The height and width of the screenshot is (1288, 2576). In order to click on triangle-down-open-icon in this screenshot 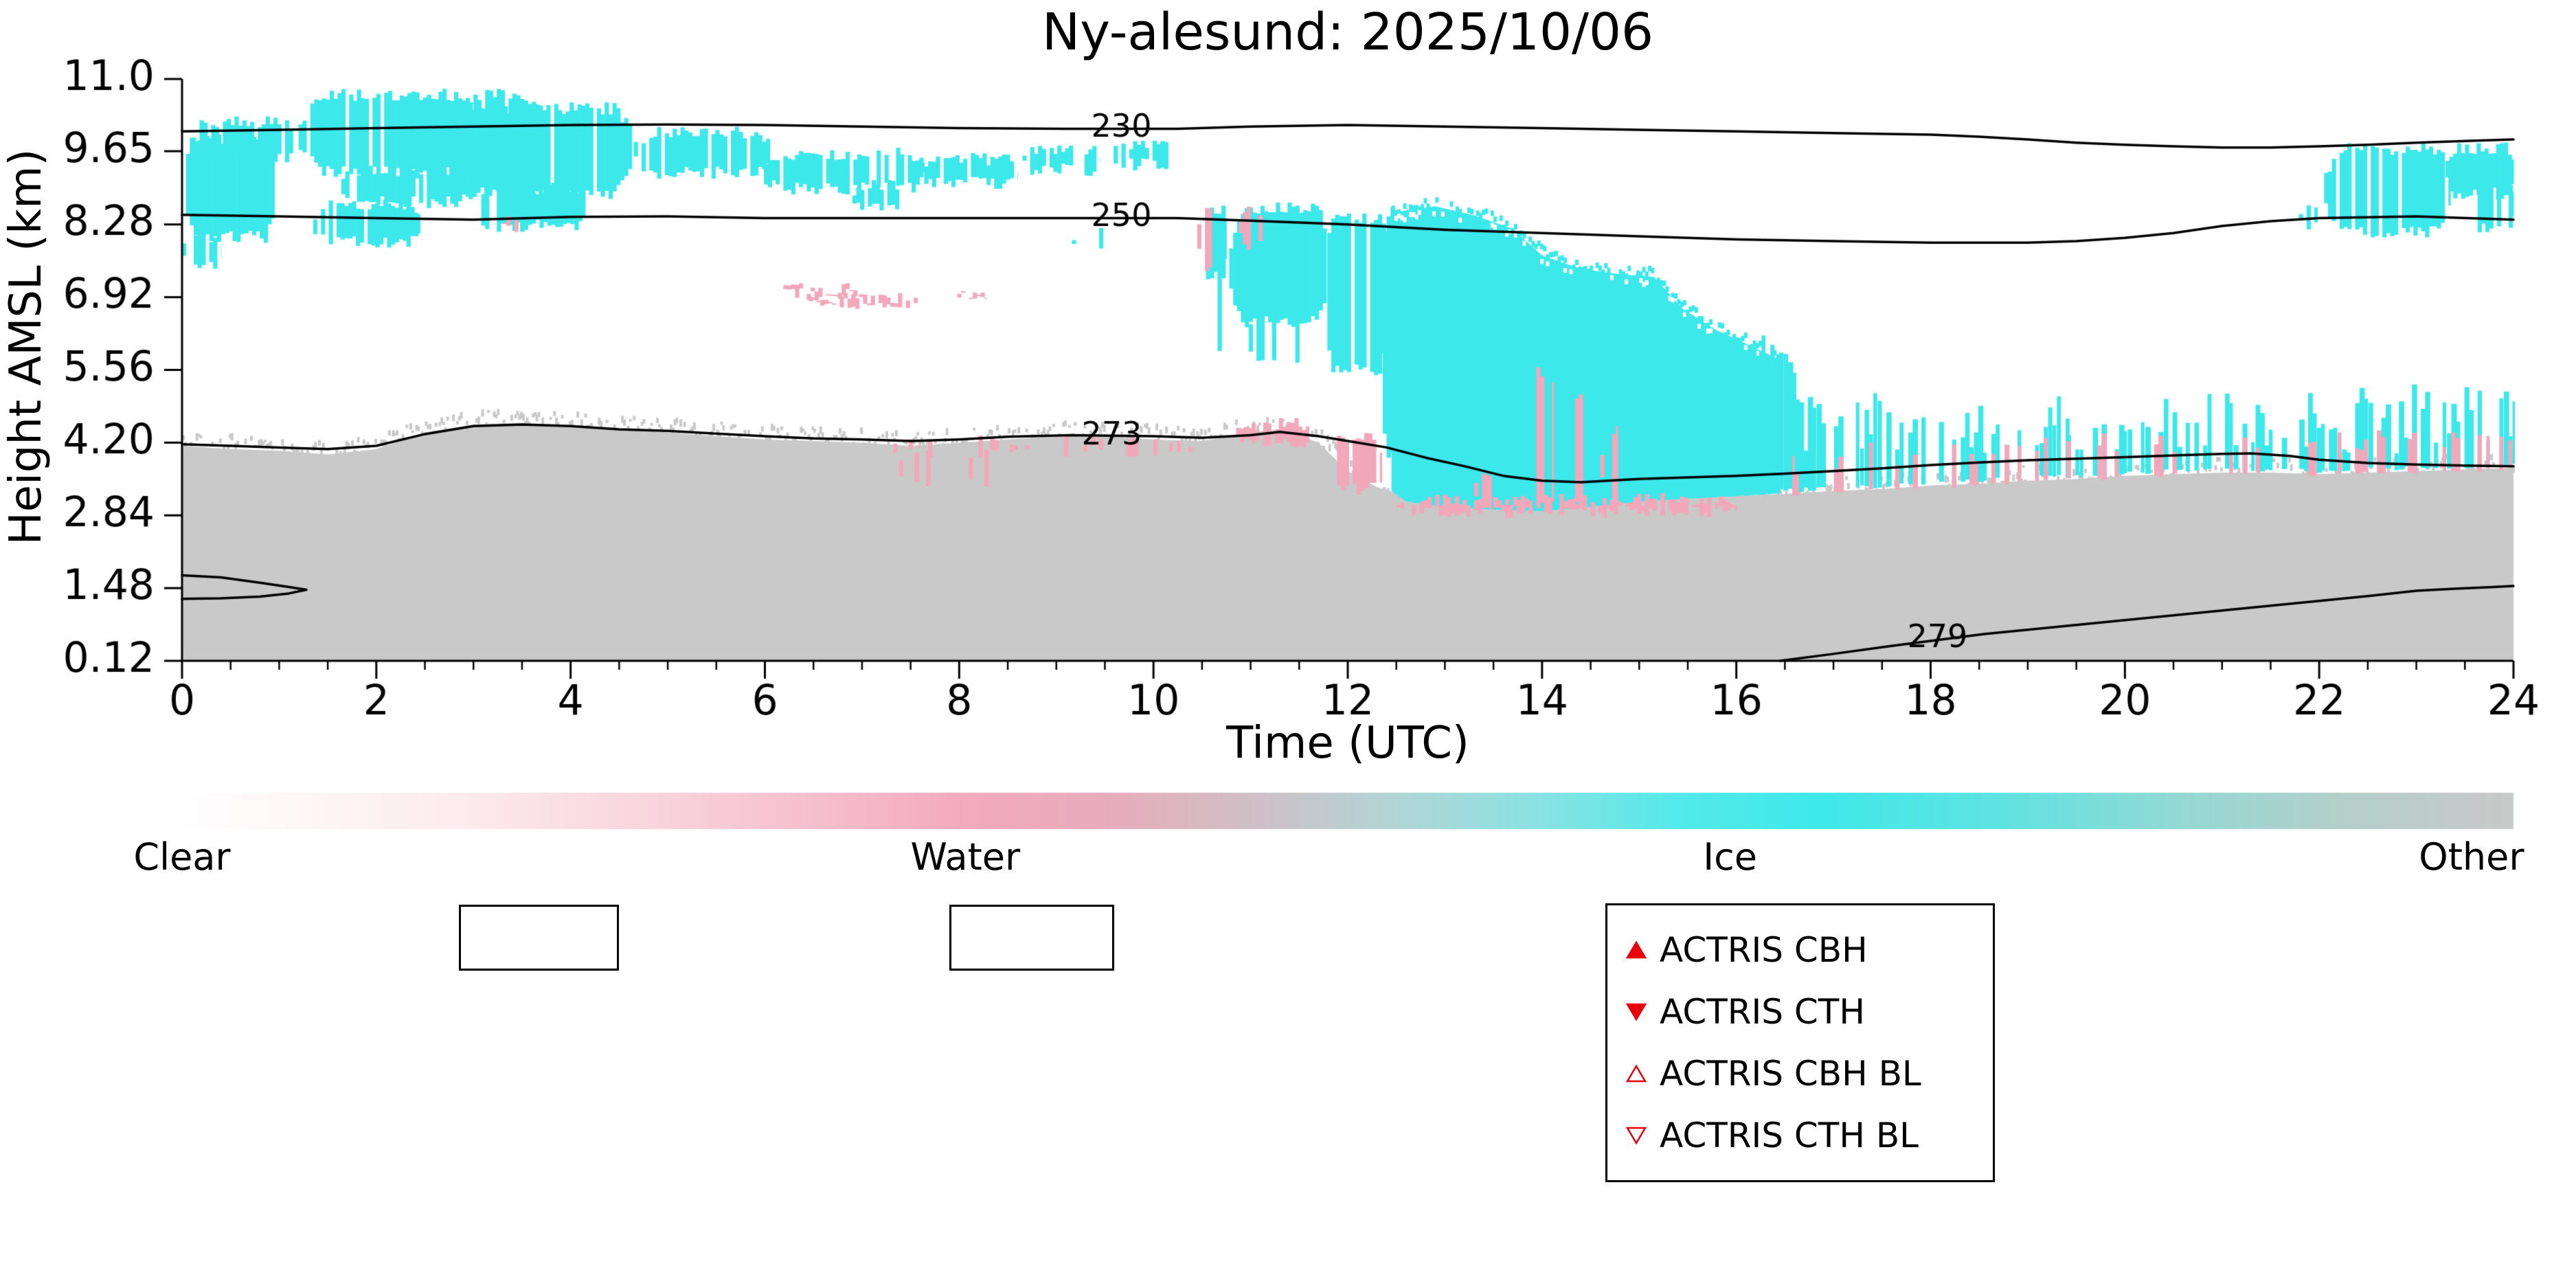, I will do `click(1636, 1136)`.